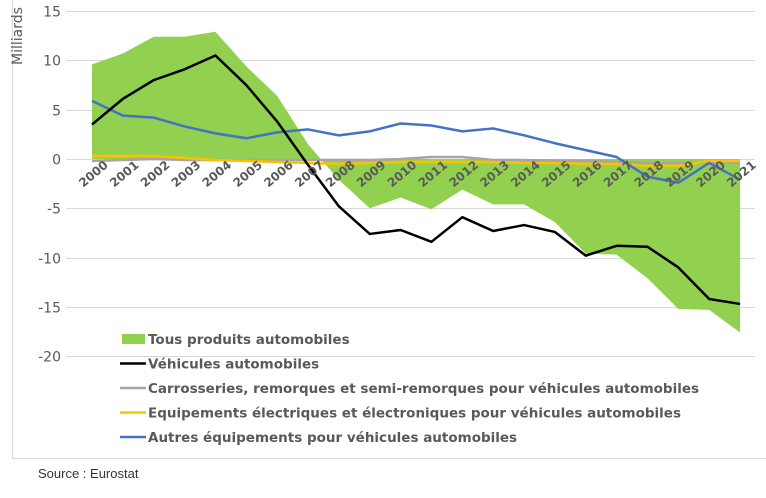 This screenshot has height=498, width=766. I want to click on y-tick-label: 0, so click(56, 161).